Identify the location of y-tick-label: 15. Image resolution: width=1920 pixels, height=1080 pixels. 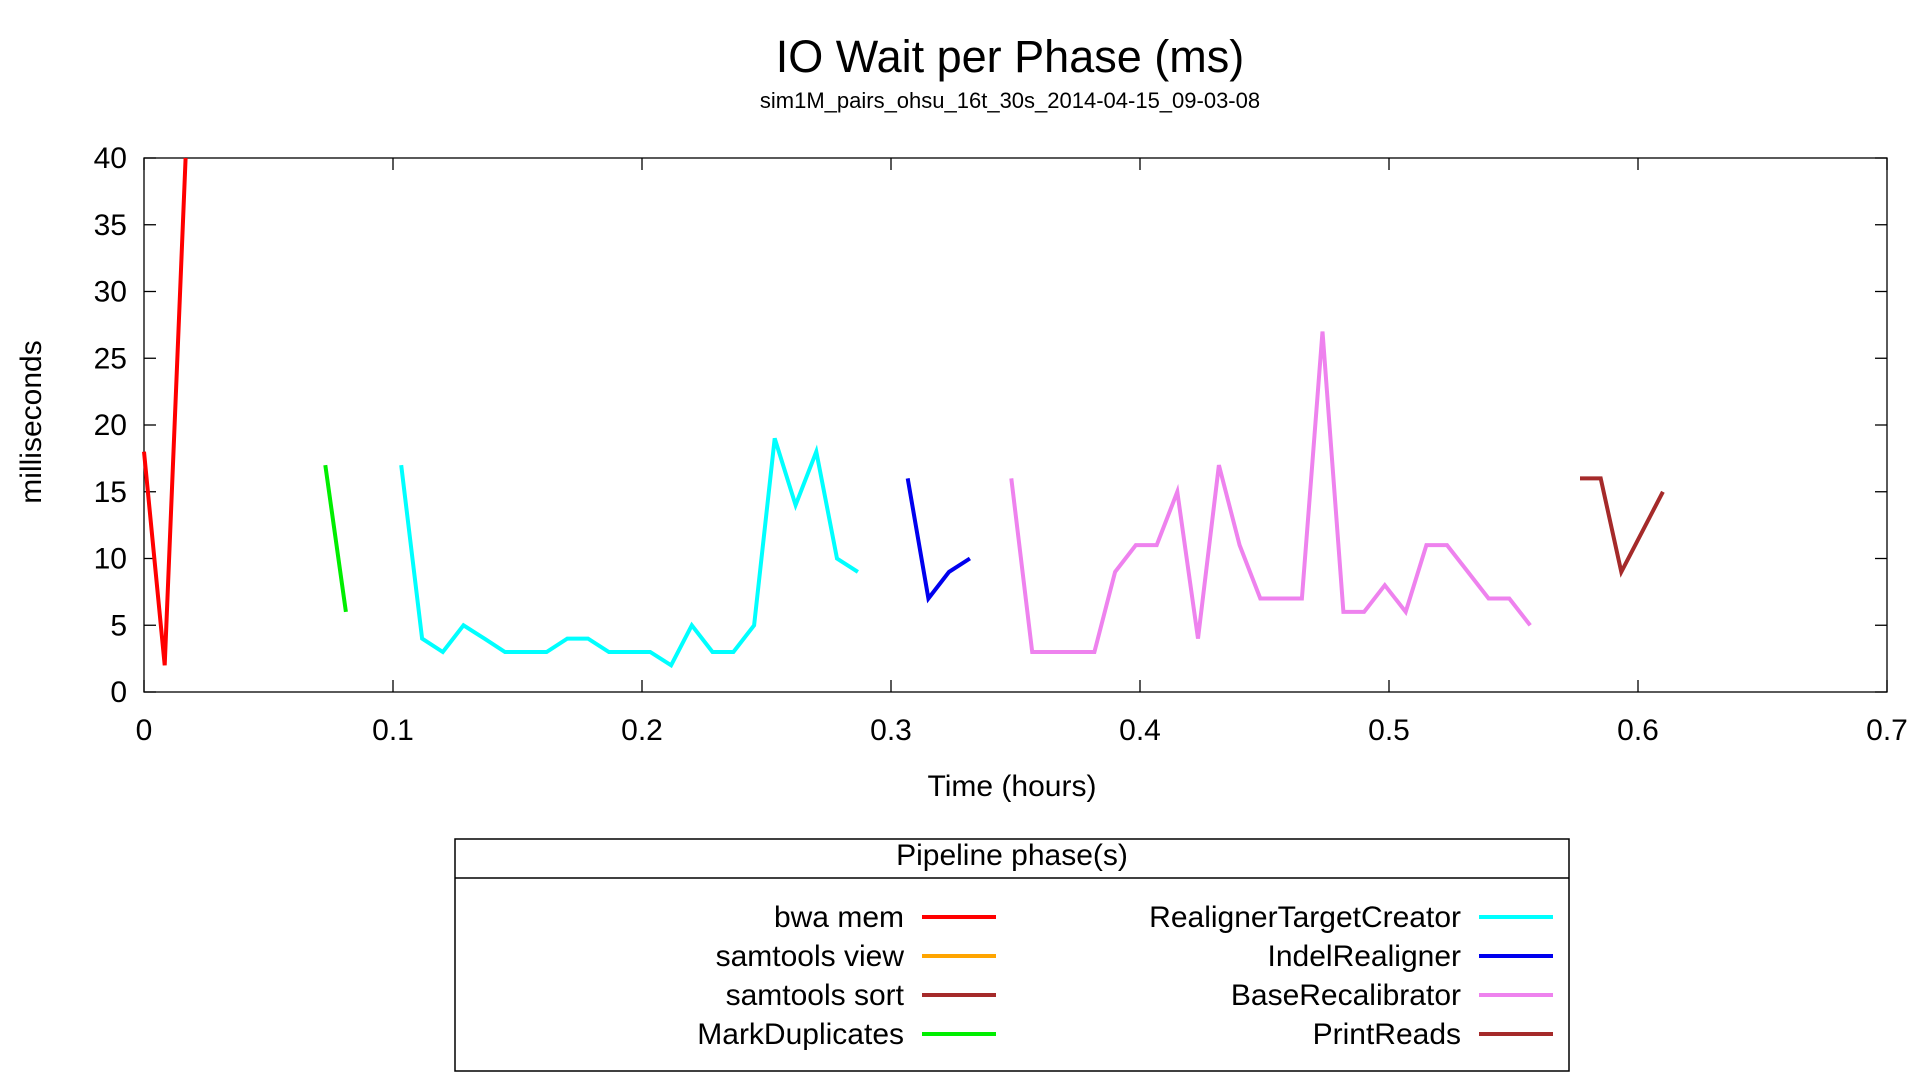
(110, 492).